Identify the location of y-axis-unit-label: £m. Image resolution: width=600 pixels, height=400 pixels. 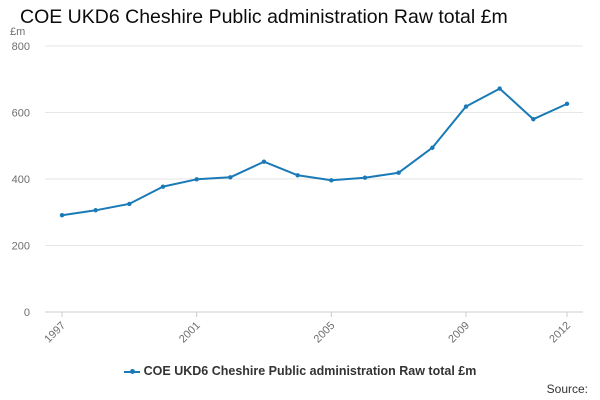
(17, 32).